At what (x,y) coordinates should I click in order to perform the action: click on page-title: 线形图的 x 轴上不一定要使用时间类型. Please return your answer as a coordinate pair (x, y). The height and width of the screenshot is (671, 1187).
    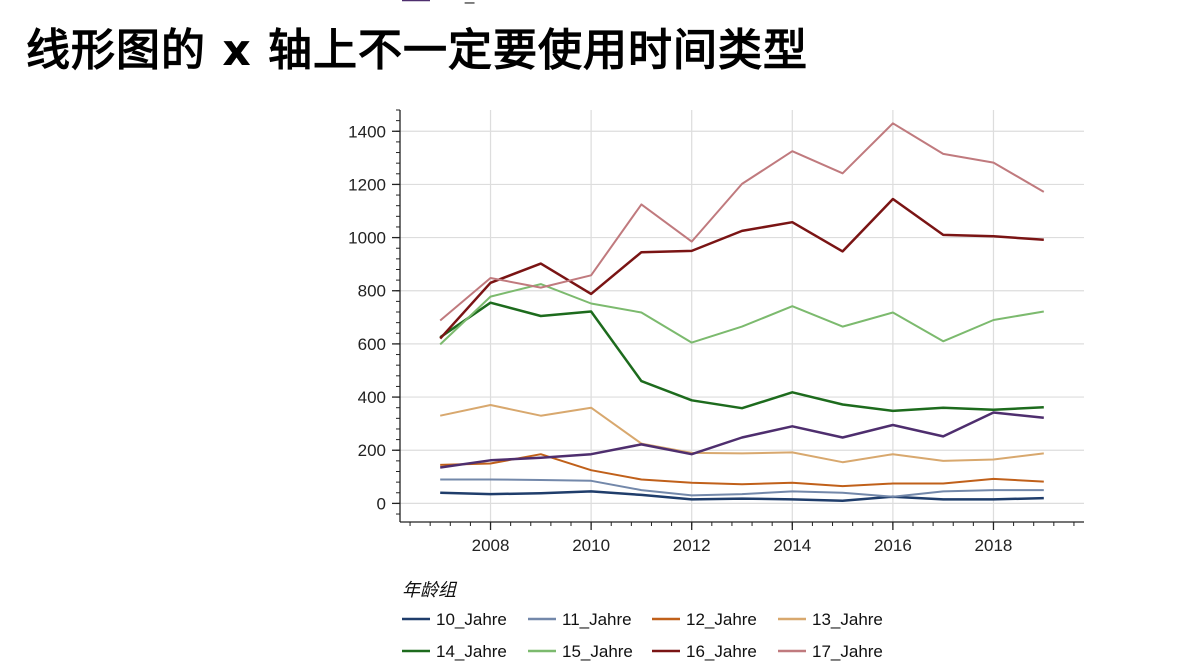
    Looking at the image, I should click on (417, 50).